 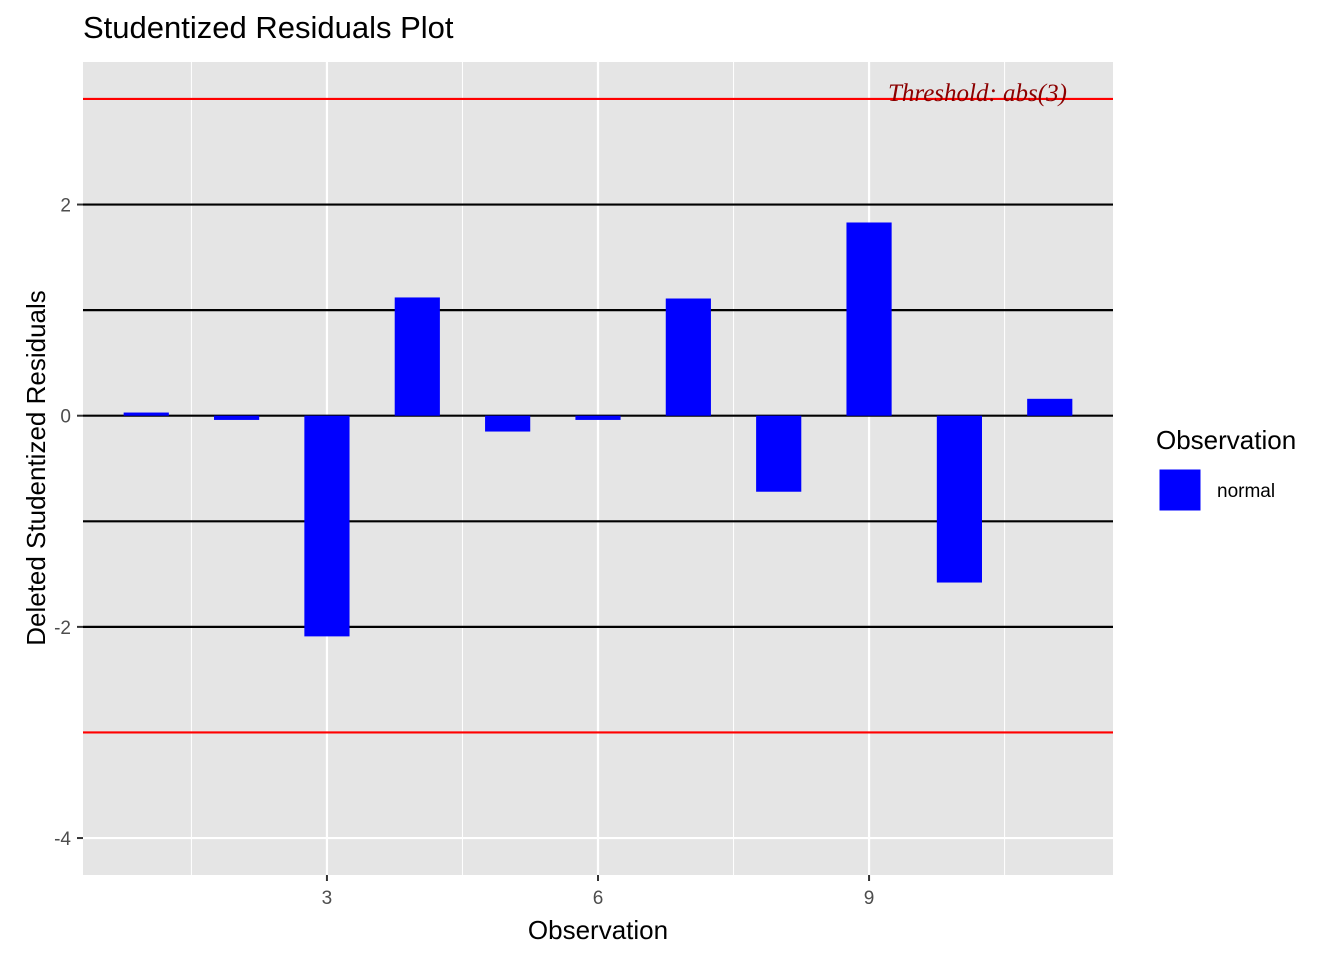 What do you see at coordinates (65, 417) in the screenshot?
I see `y-tick-label: 0` at bounding box center [65, 417].